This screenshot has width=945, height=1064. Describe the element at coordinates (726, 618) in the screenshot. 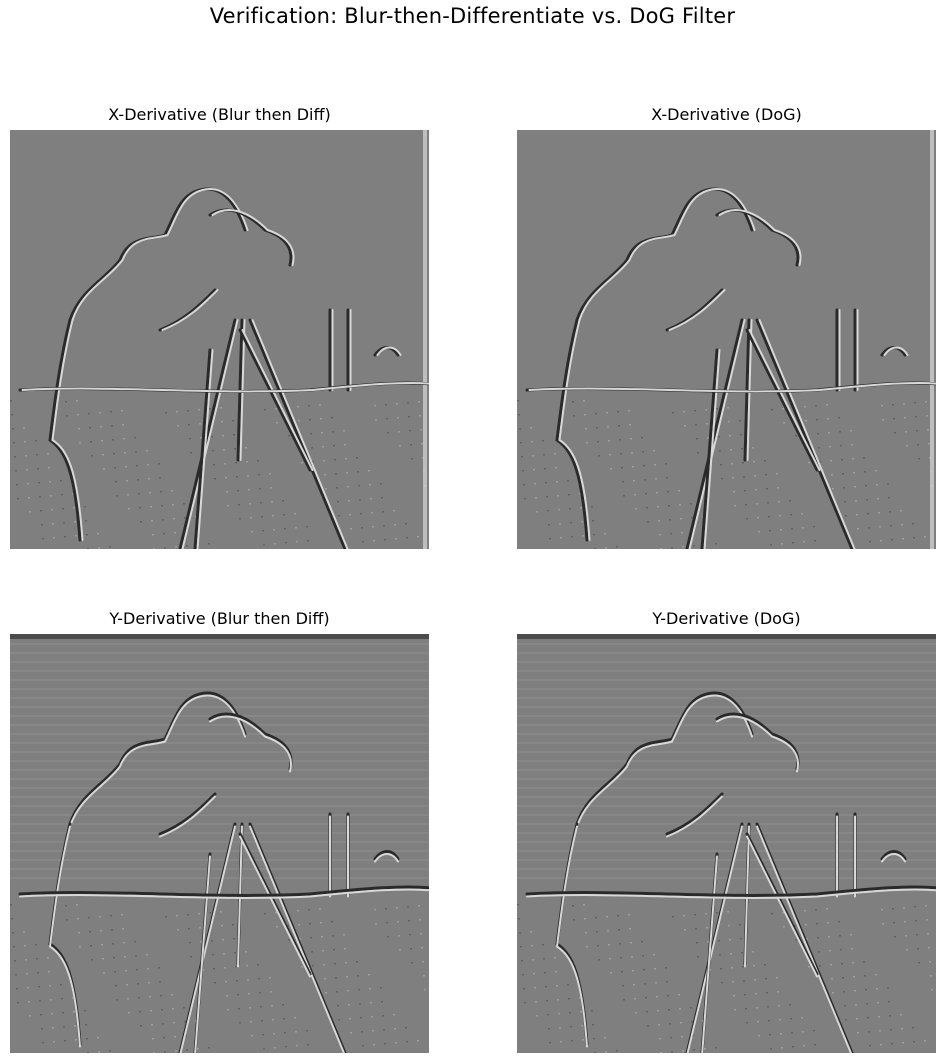

I see `panel-title-y-dog: Y-Derivative (DoG)` at that location.